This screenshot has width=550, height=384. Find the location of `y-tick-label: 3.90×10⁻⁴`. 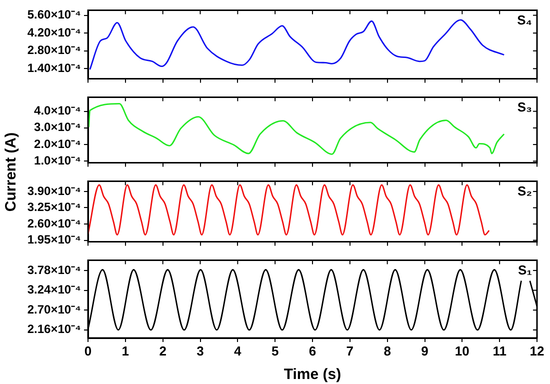

y-tick-label: 3.90×10⁻⁴ is located at coordinates (54, 191).